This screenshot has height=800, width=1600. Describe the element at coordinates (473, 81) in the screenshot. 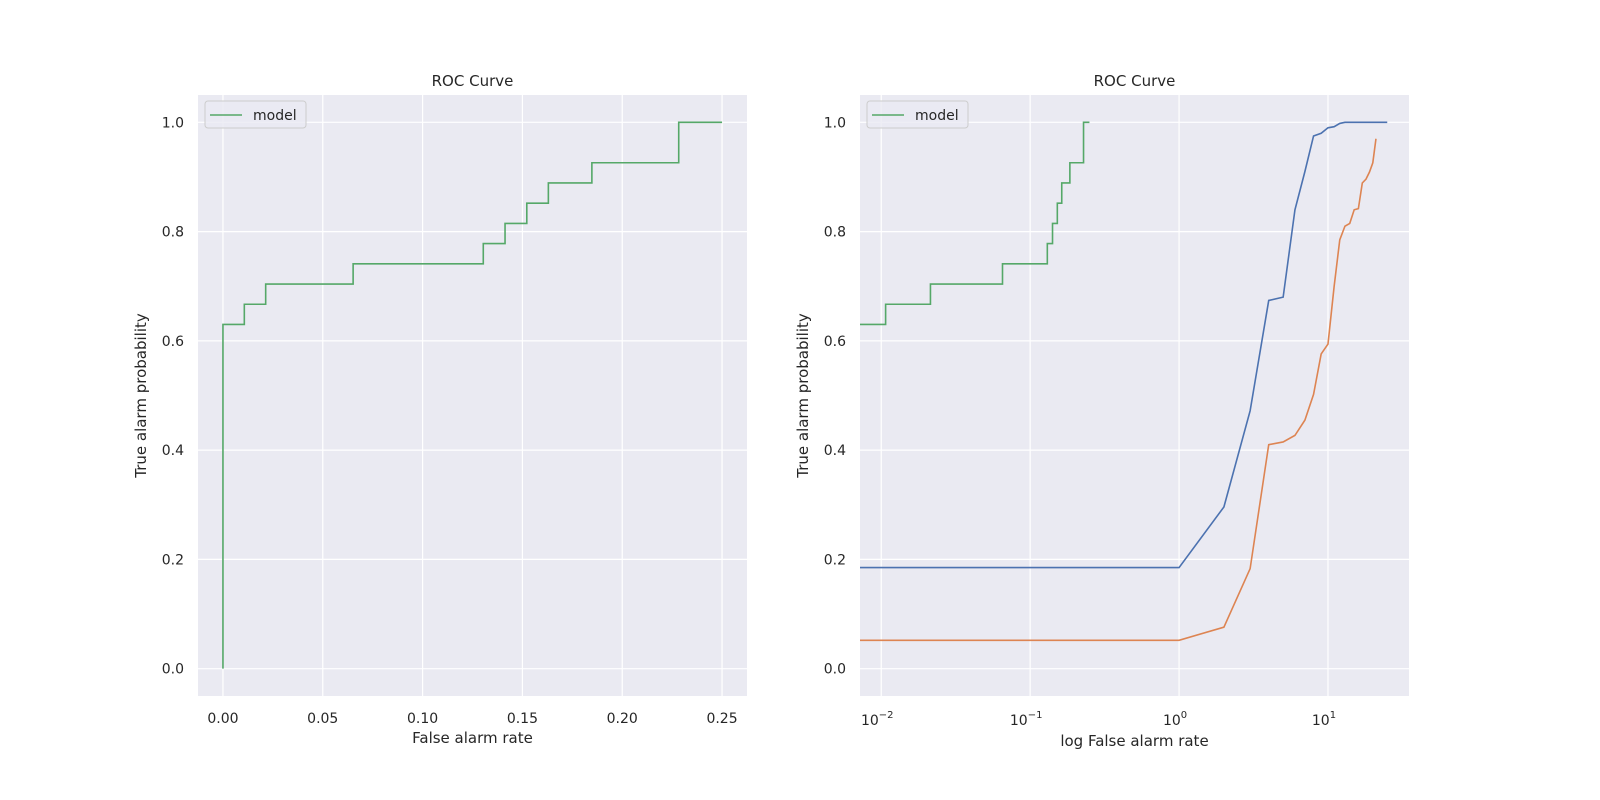

I see `chart-1-title: ROC Curve` at that location.